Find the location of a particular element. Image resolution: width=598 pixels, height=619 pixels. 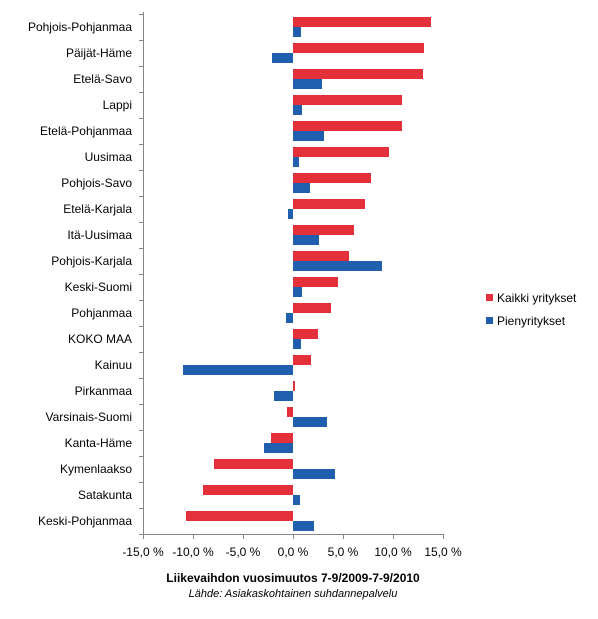

bar-kaikki-yritykset-kanta-hame is located at coordinates (282, 437).